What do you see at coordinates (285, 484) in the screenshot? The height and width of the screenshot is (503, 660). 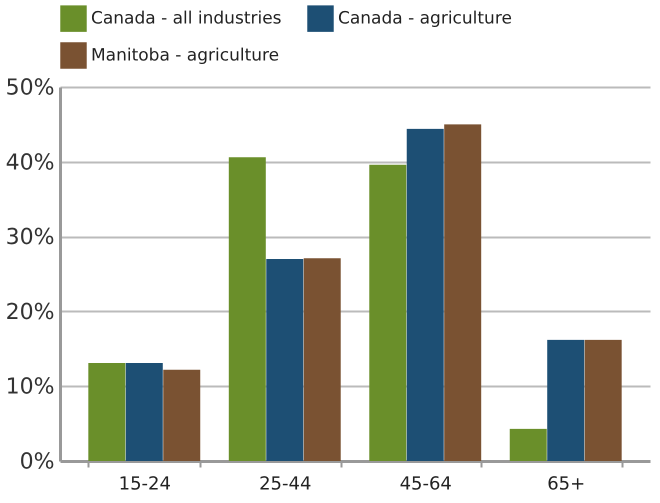 I see `x-tick-label: 25-44` at bounding box center [285, 484].